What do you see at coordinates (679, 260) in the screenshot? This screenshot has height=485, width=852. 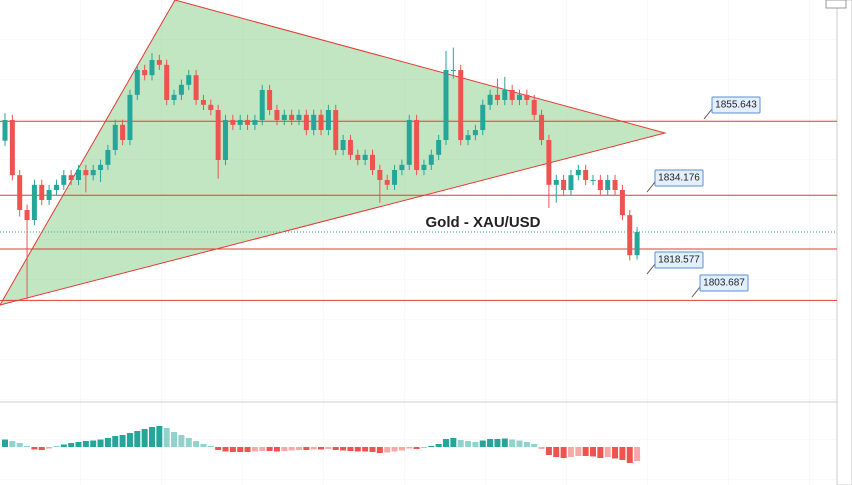 I see `level-label-box` at bounding box center [679, 260].